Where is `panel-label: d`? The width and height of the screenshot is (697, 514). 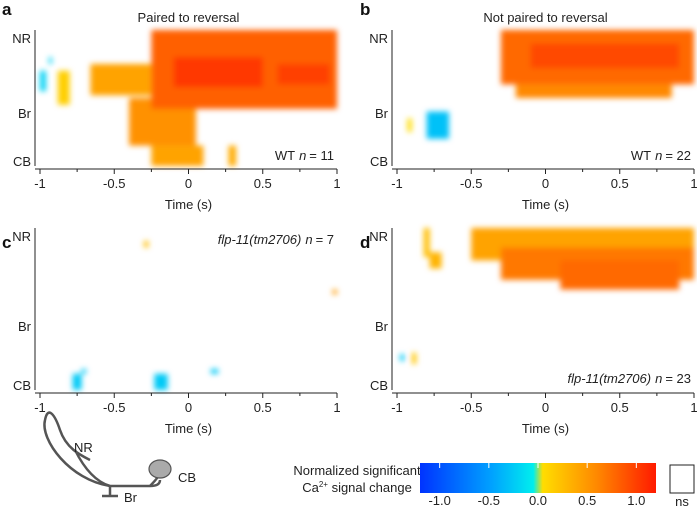
panel-label: d is located at coordinates (365, 242).